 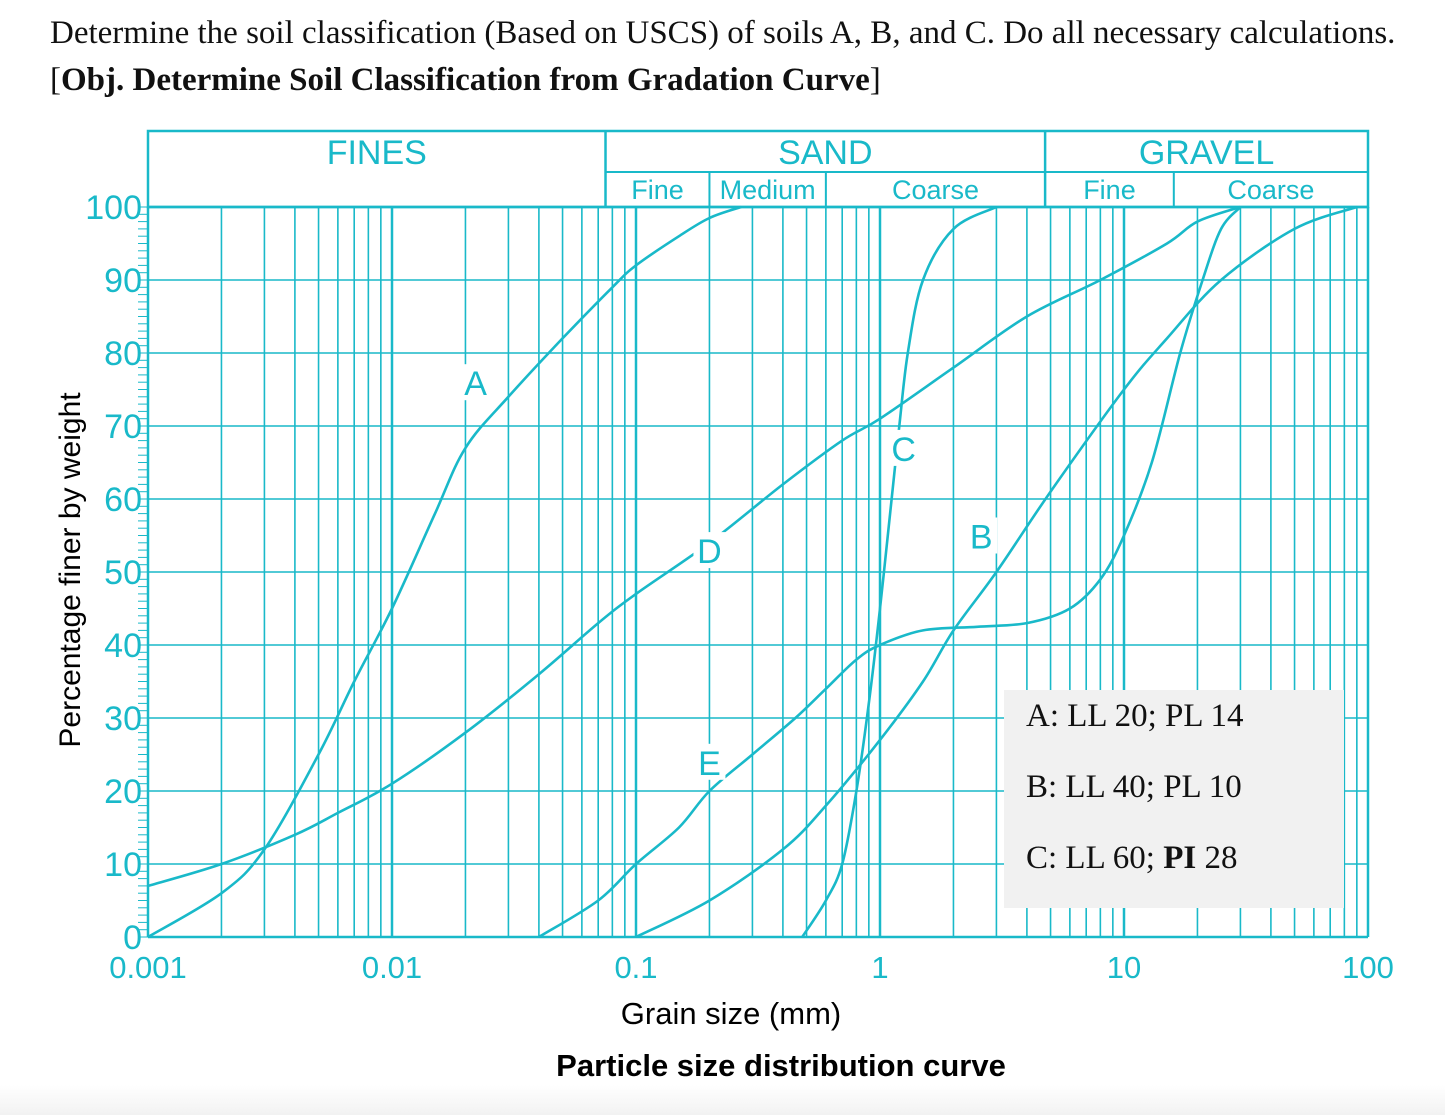 I want to click on header-frame, so click(x=758, y=169).